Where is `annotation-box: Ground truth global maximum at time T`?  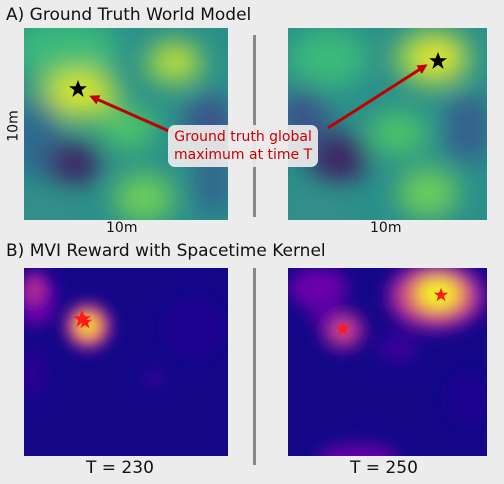
annotation-box: Ground truth global maximum at time T is located at coordinates (243, 146).